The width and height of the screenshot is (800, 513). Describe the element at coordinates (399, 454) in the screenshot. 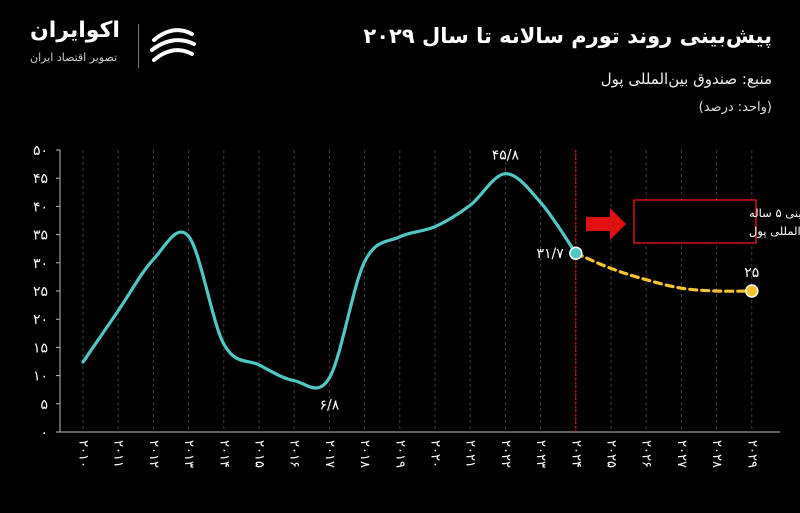

I see `x-tick-label: ۲۰۱۹` at that location.